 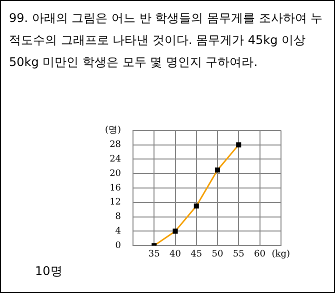 What do you see at coordinates (176, 254) in the screenshot?
I see `x-tick-label: 40` at bounding box center [176, 254].